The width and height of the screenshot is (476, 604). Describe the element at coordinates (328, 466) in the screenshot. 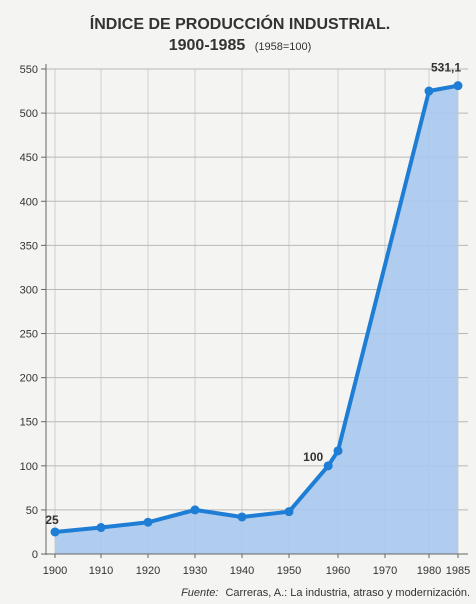

I see `data-point-1958` at that location.